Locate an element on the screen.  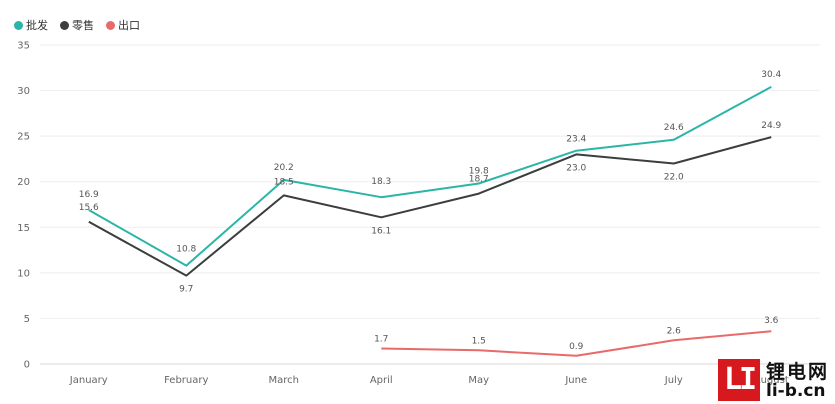
data-label: 30.4 is located at coordinates (771, 75).